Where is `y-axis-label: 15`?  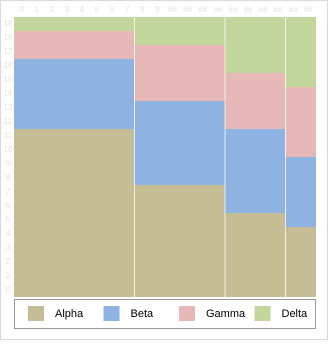 y-axis-label: 15 is located at coordinates (8, 79).